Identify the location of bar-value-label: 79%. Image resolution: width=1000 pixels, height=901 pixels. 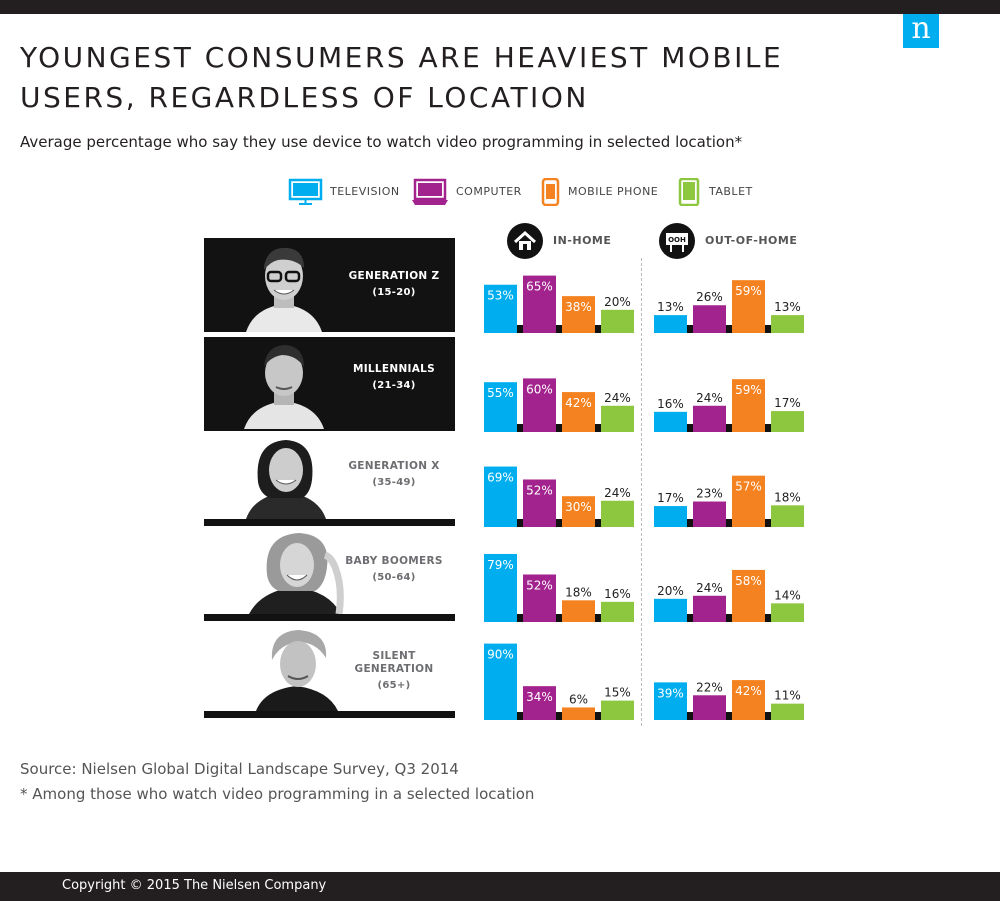
(500, 565).